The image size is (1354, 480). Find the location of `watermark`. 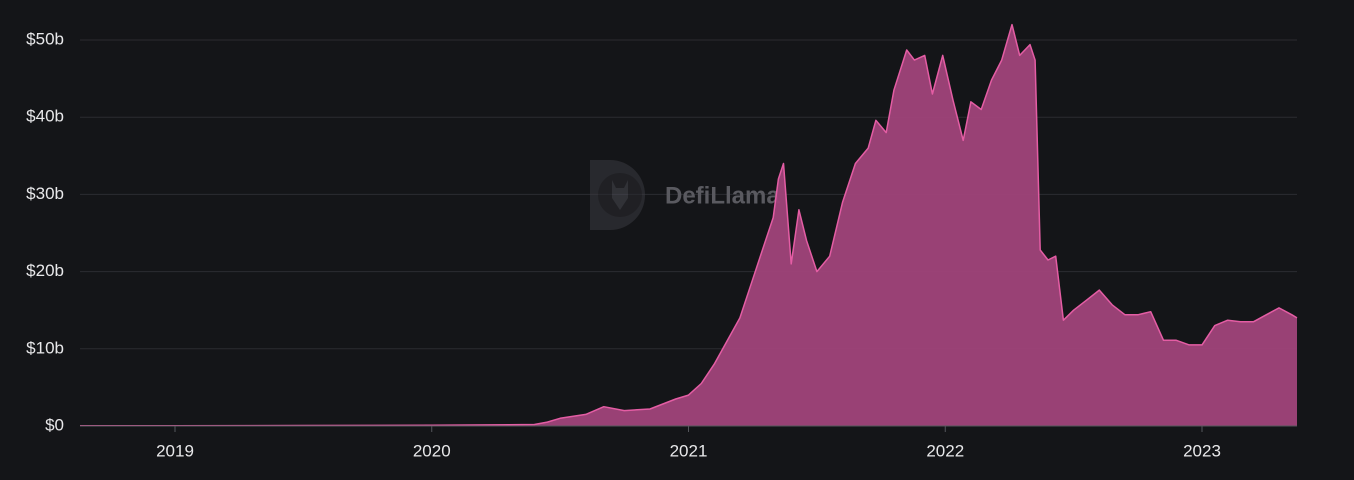

watermark is located at coordinates (617, 195).